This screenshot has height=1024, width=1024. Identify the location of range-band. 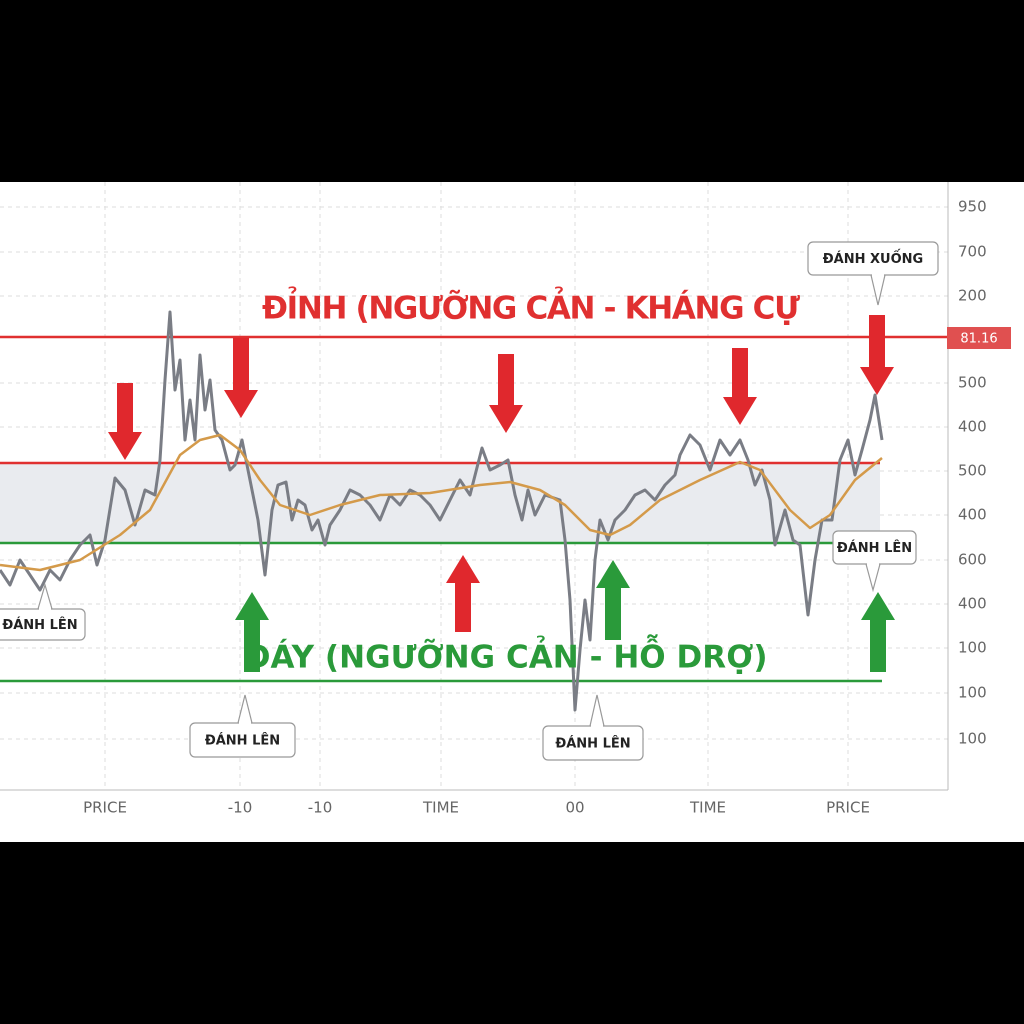
(440, 503).